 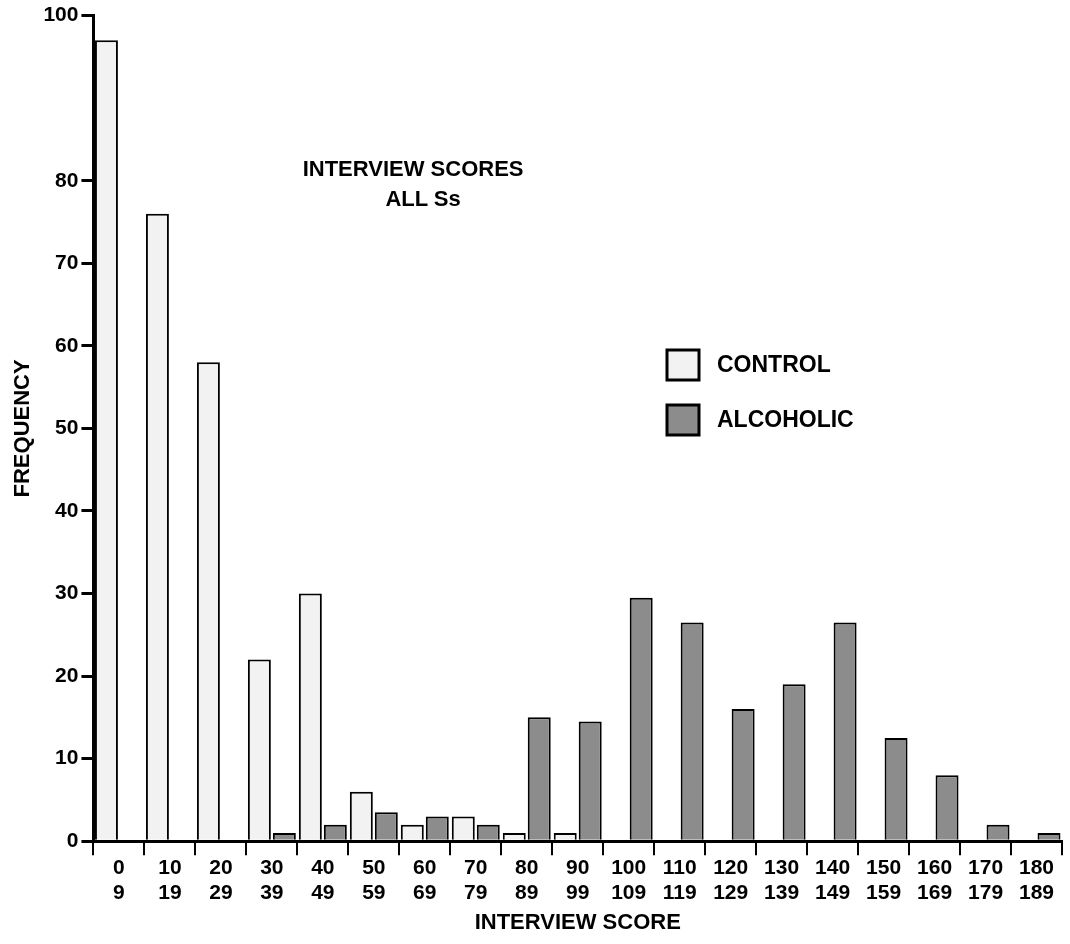 I want to click on y-tick-label: 40, so click(x=67, y=509).